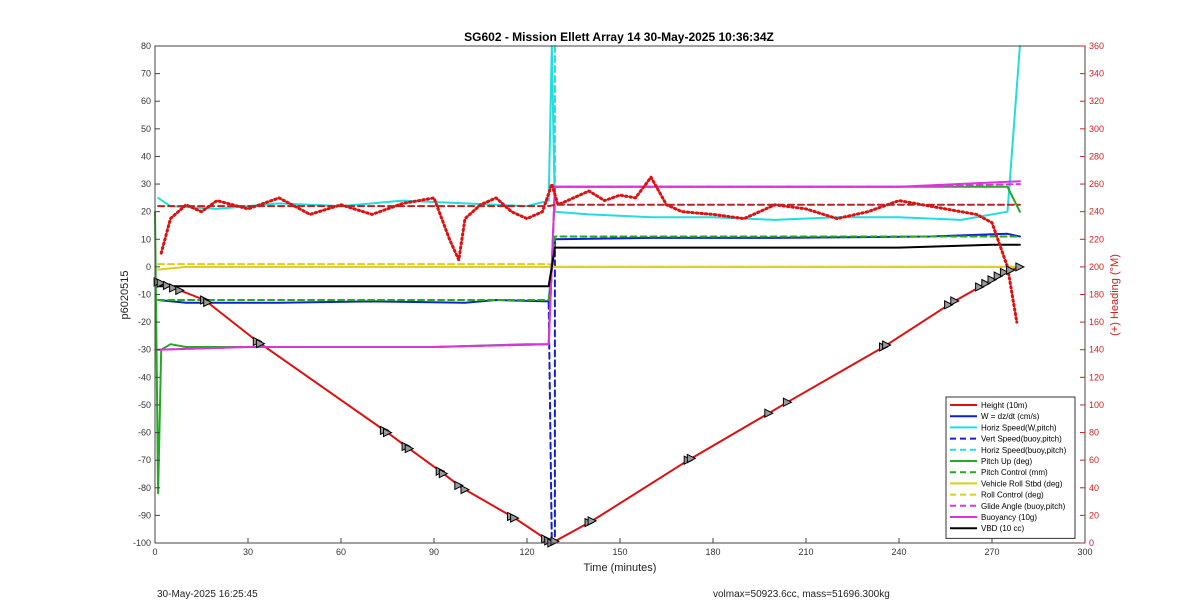  I want to click on y-right-tick-label-14: 280, so click(1096, 156).